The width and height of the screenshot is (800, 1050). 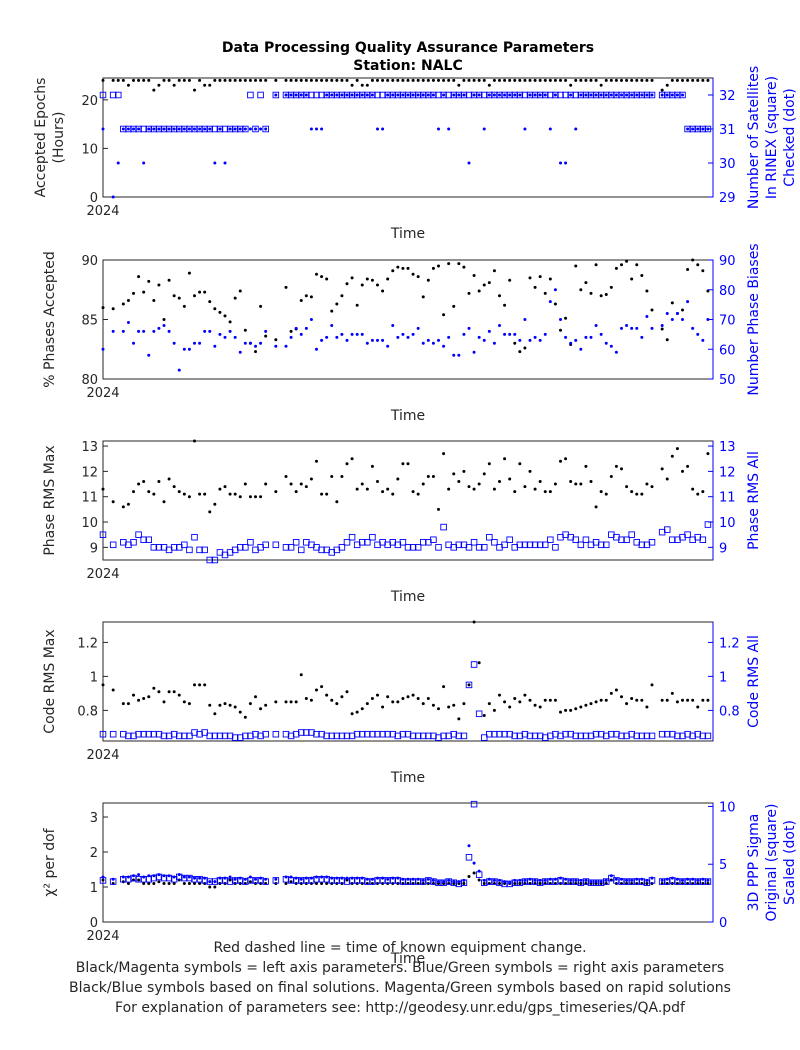 I want to click on right-tick-label: 90, so click(x=727, y=261).